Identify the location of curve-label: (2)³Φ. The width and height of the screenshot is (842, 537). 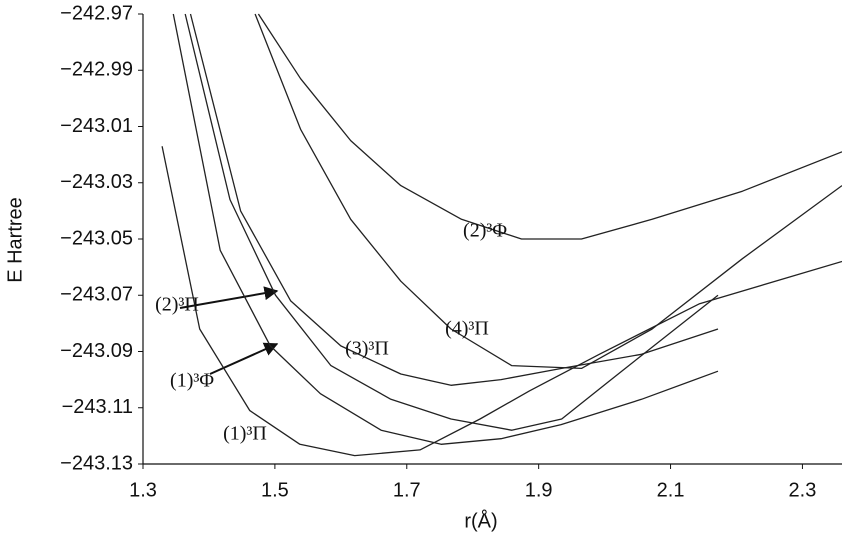
(485, 231).